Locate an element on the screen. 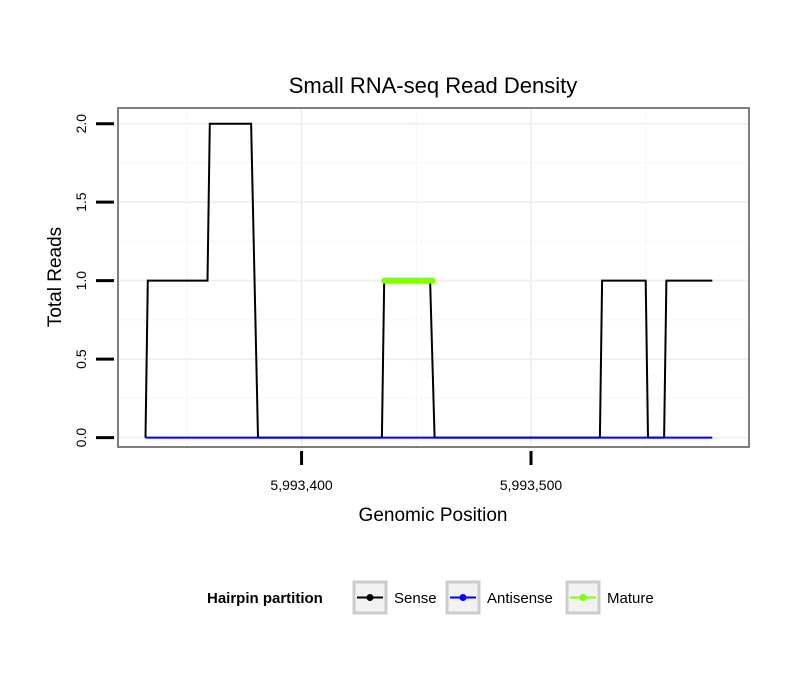 The height and width of the screenshot is (690, 810). legend-label: Sense is located at coordinates (415, 598).